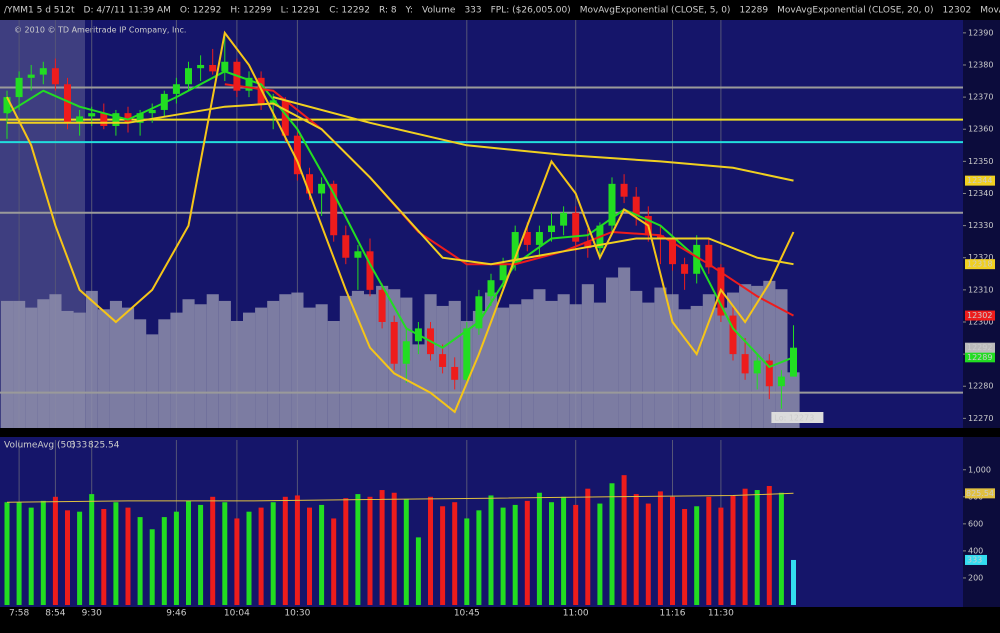 The height and width of the screenshot is (633, 1000). I want to click on value-callout-label: 12344, so click(979, 180).